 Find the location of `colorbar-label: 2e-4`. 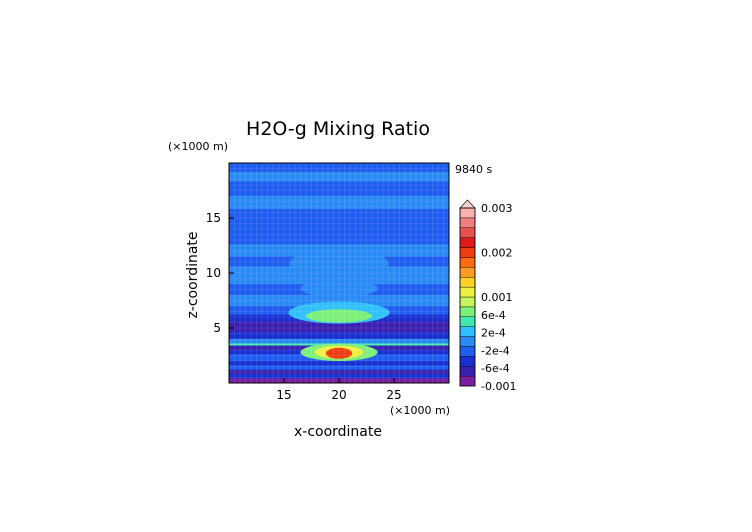

colorbar-label: 2e-4 is located at coordinates (493, 333).